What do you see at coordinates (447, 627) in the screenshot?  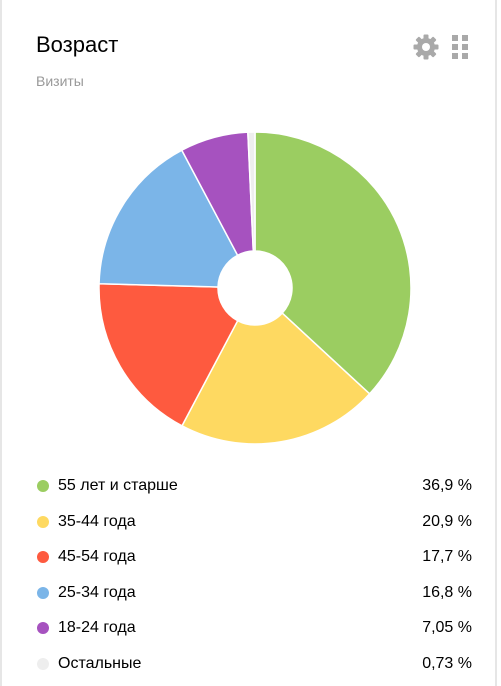 I see `legend-value: 7,05 %` at bounding box center [447, 627].